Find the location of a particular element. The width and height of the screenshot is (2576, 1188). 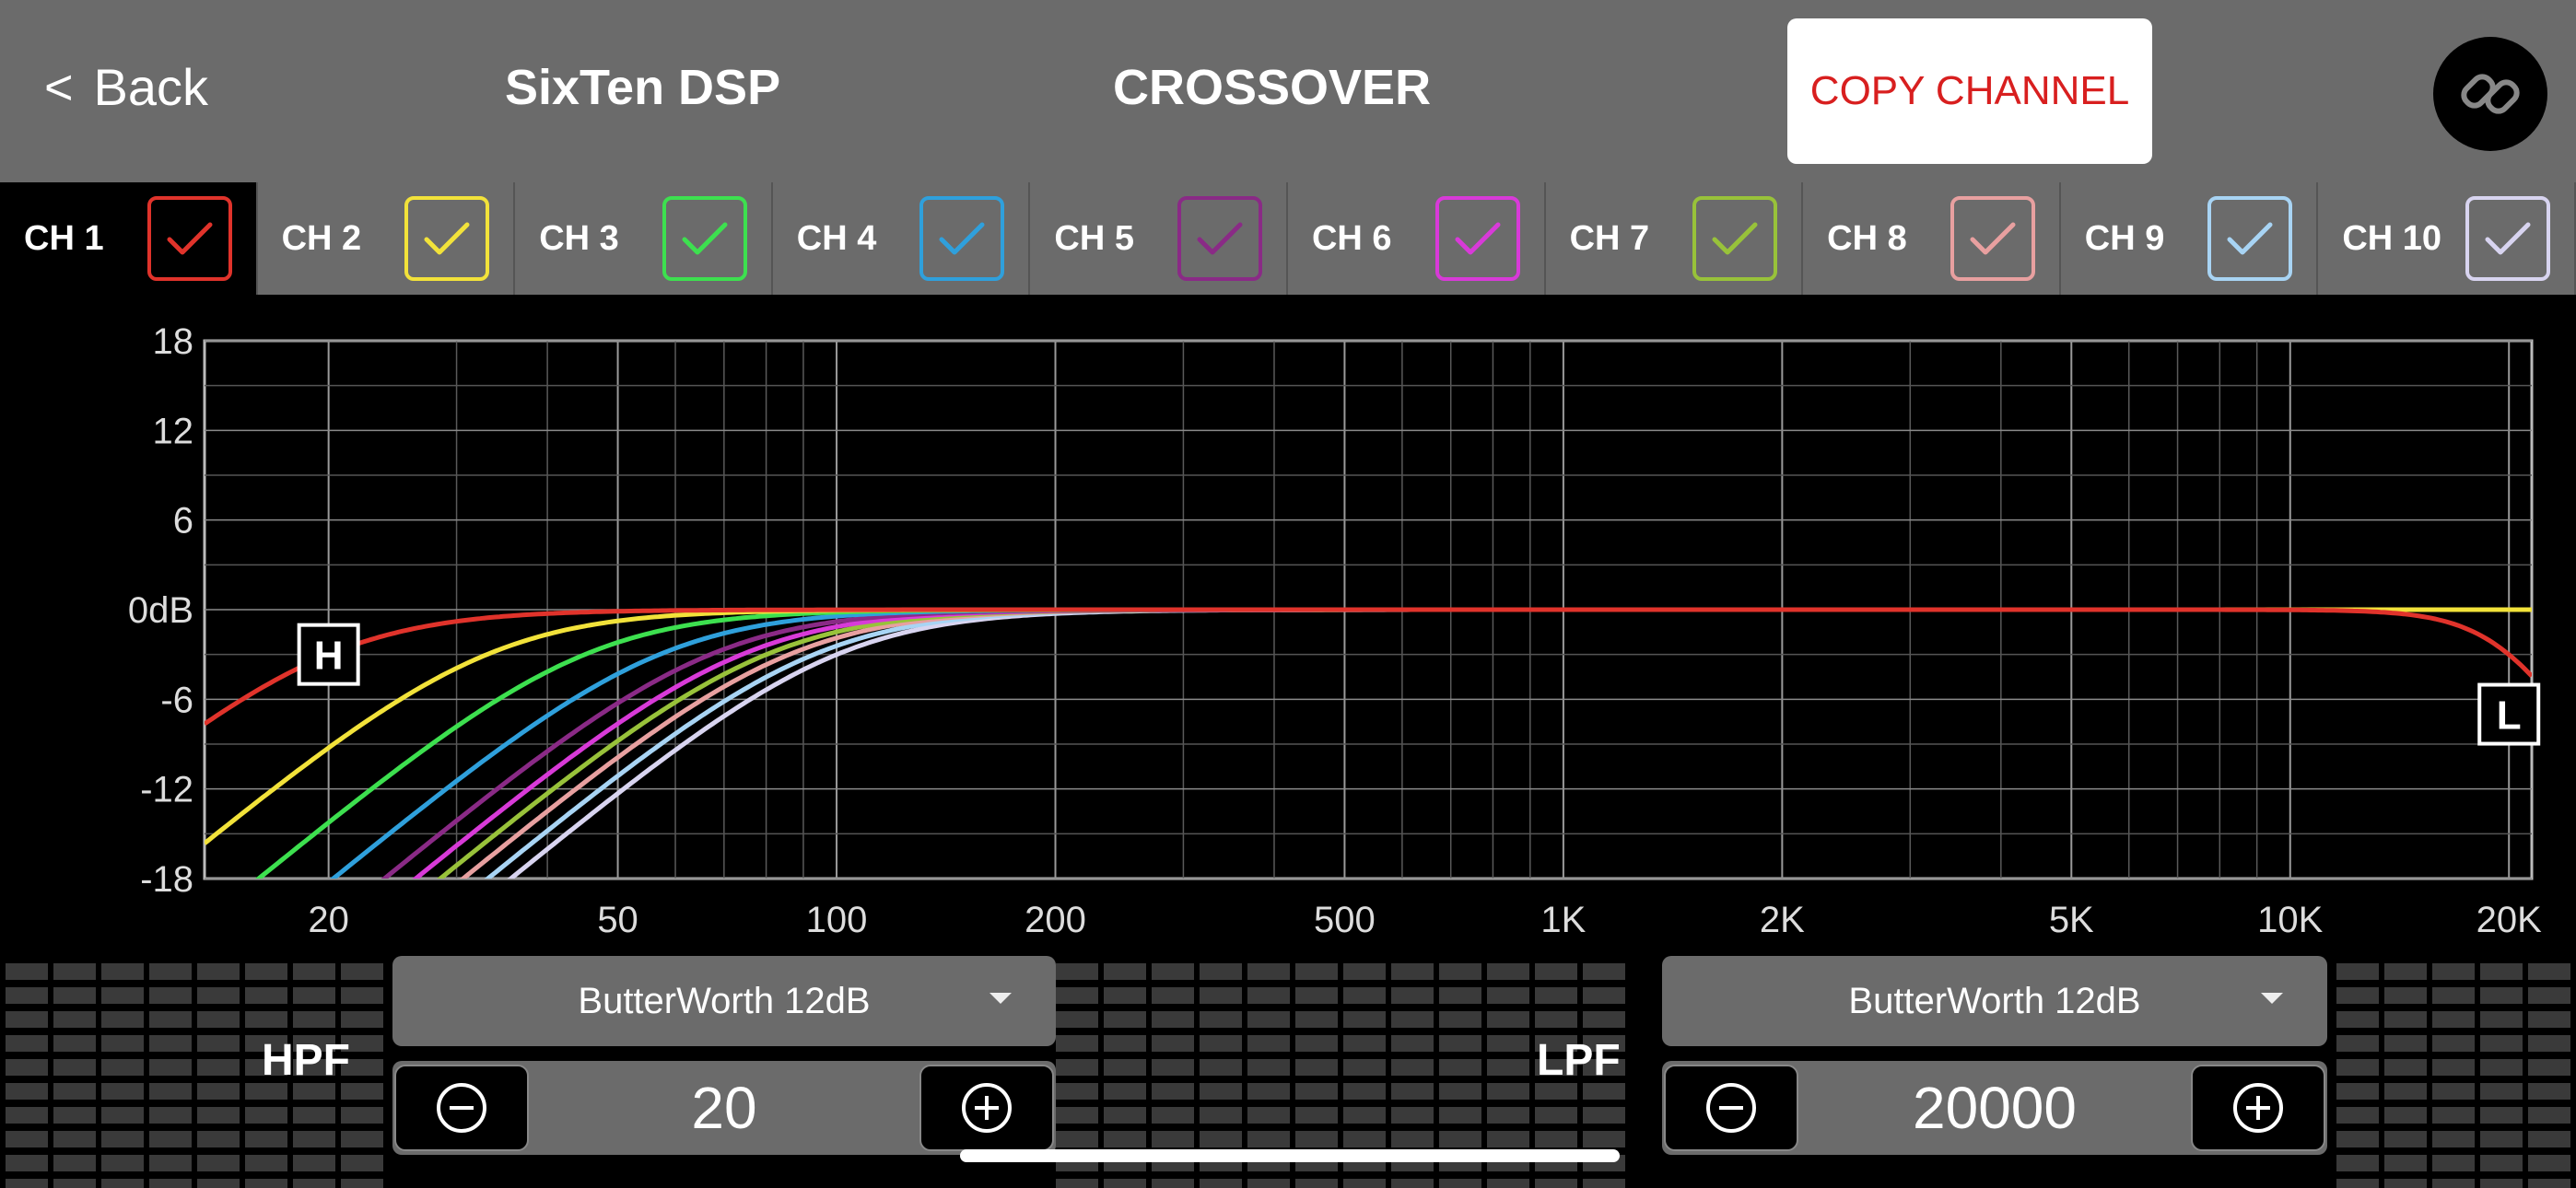

hpf-decrease-button is located at coordinates (461, 1108).